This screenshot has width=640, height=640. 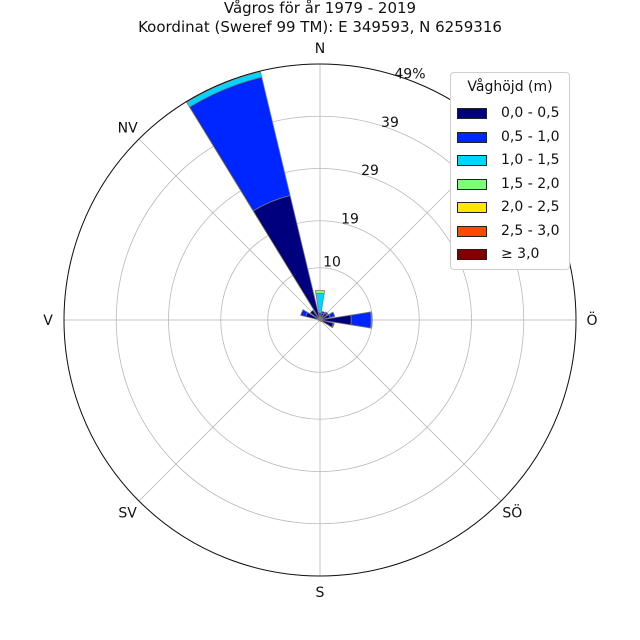 What do you see at coordinates (370, 171) in the screenshot?
I see `radial-tick-label: 29` at bounding box center [370, 171].